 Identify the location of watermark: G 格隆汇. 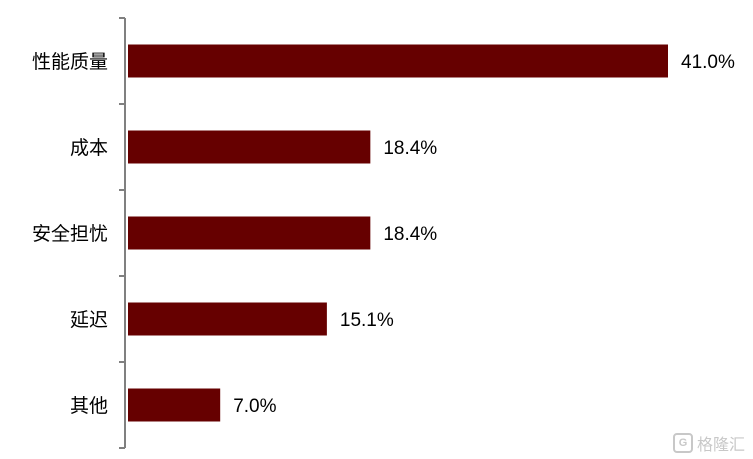
(708, 443).